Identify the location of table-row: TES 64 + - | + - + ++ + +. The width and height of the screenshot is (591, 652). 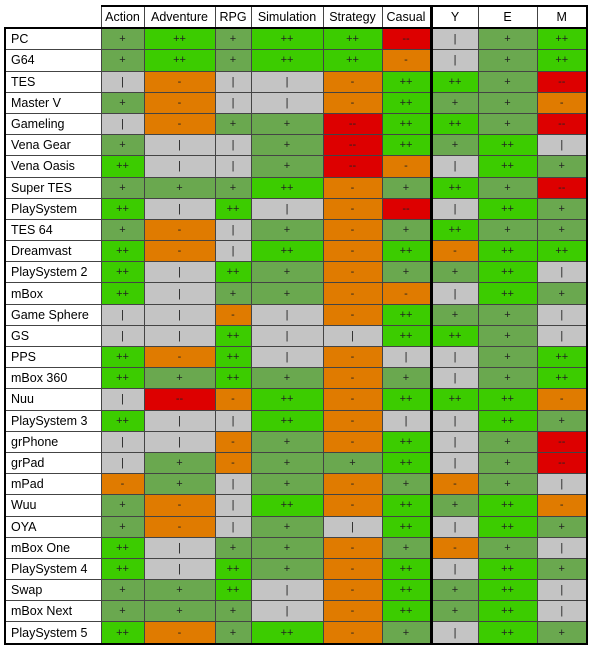
(296, 230).